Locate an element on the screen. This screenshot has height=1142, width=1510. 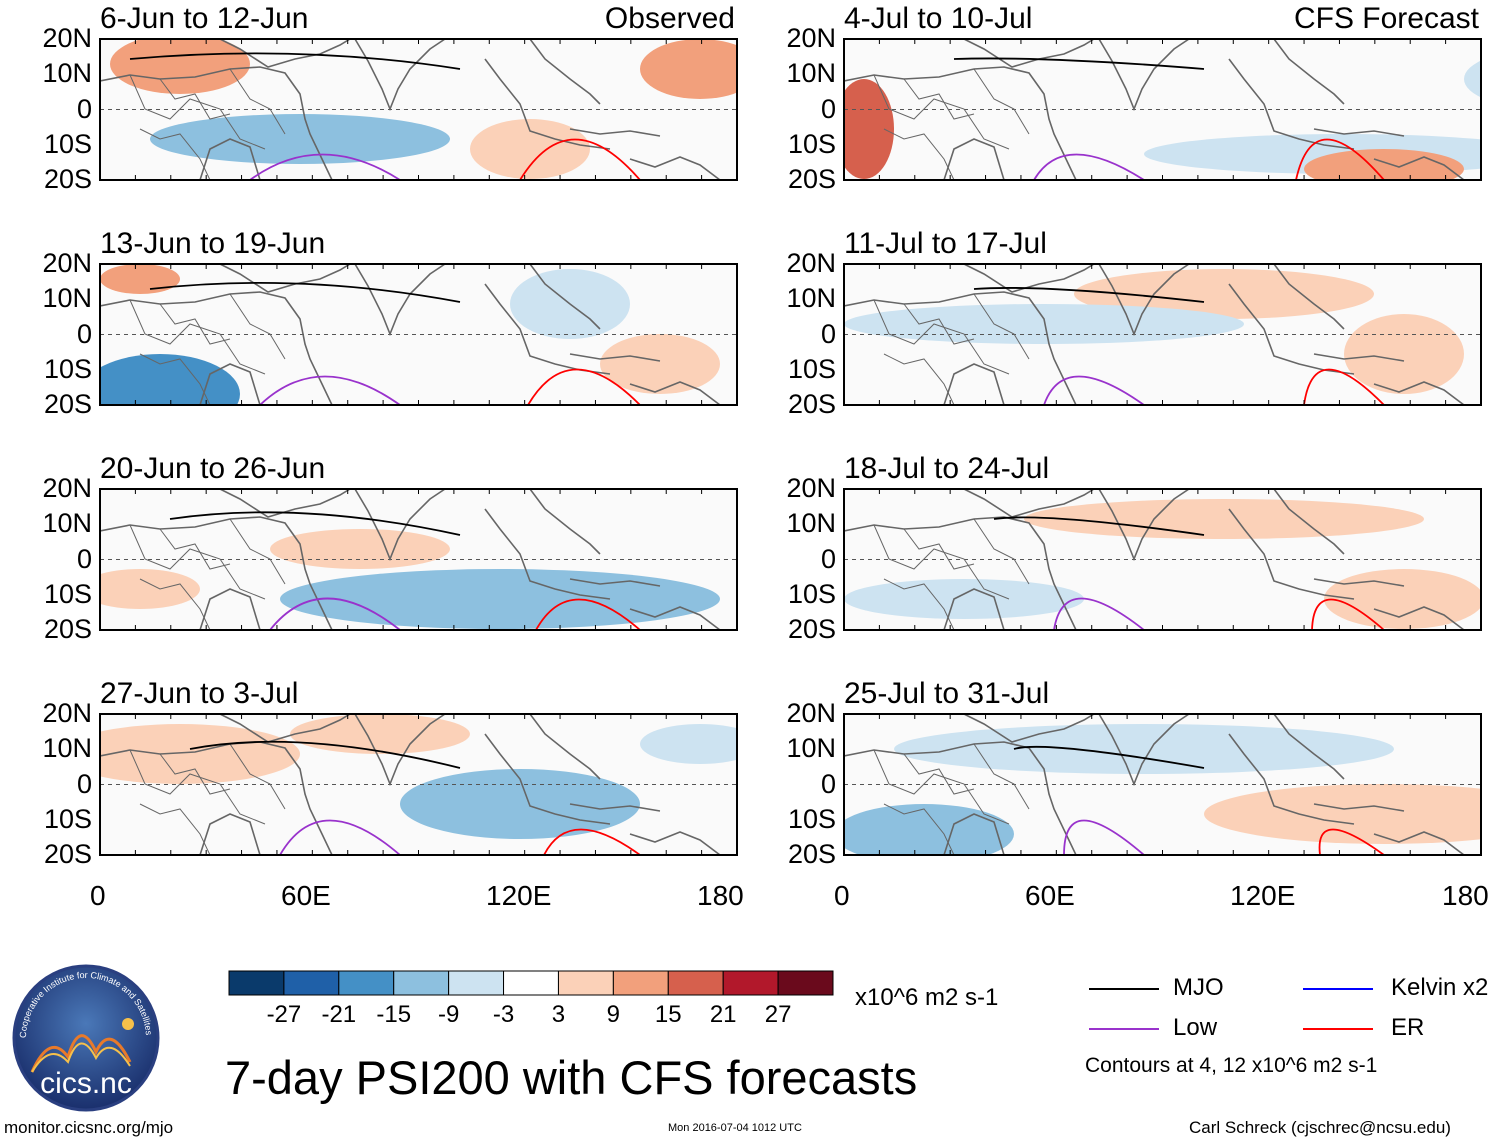
legend-mjo-line is located at coordinates (1124, 989).